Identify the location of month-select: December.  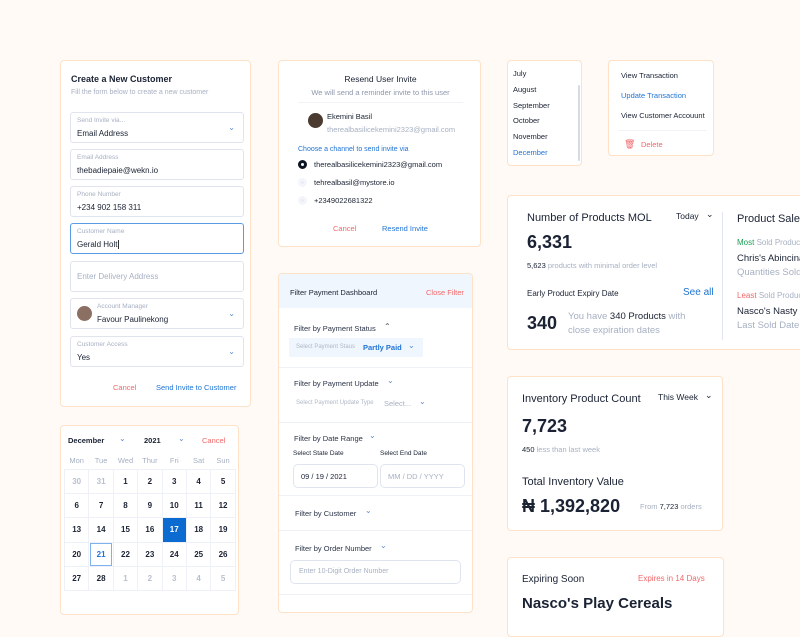
(86, 440).